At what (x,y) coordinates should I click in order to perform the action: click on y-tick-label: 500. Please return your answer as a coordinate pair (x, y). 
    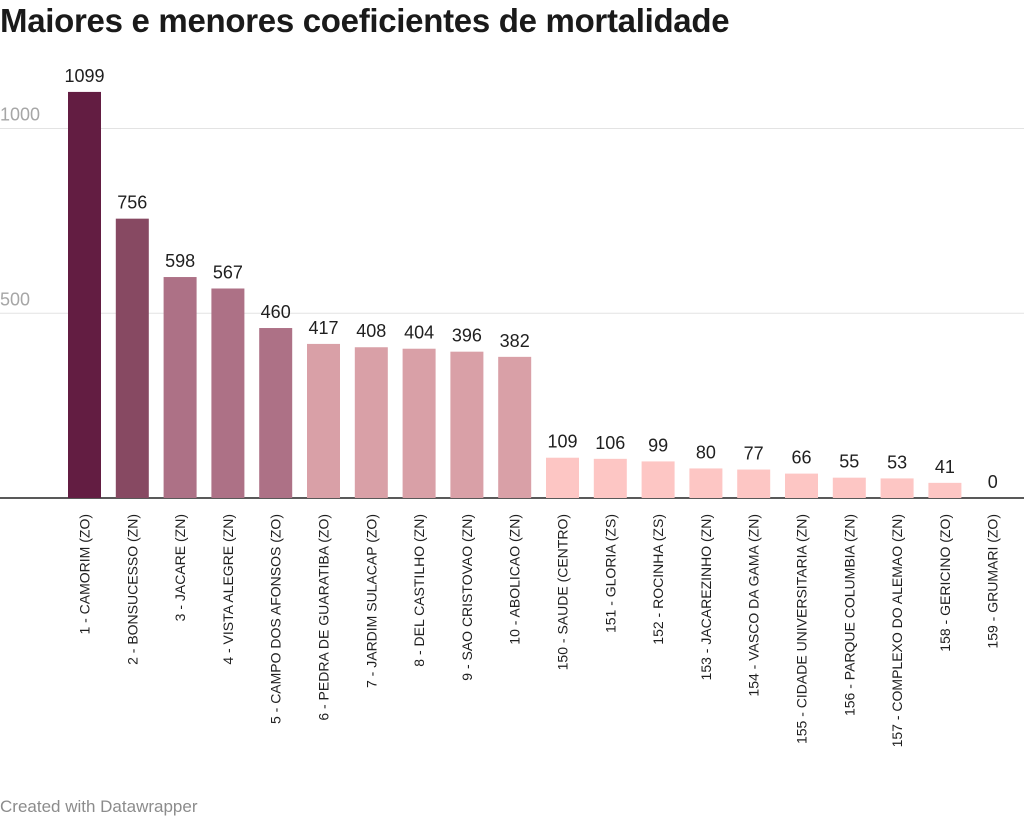
    Looking at the image, I should click on (15, 299).